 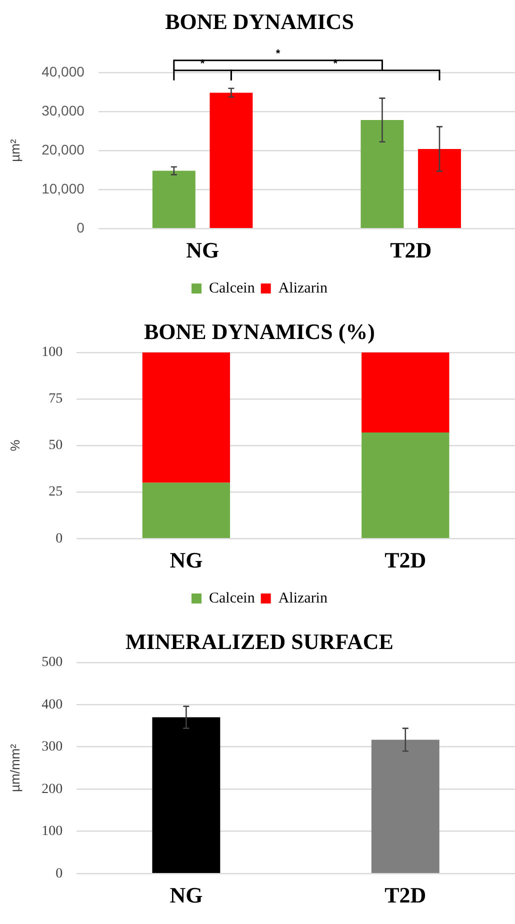 What do you see at coordinates (52, 747) in the screenshot?
I see `y-tick-label: 300` at bounding box center [52, 747].